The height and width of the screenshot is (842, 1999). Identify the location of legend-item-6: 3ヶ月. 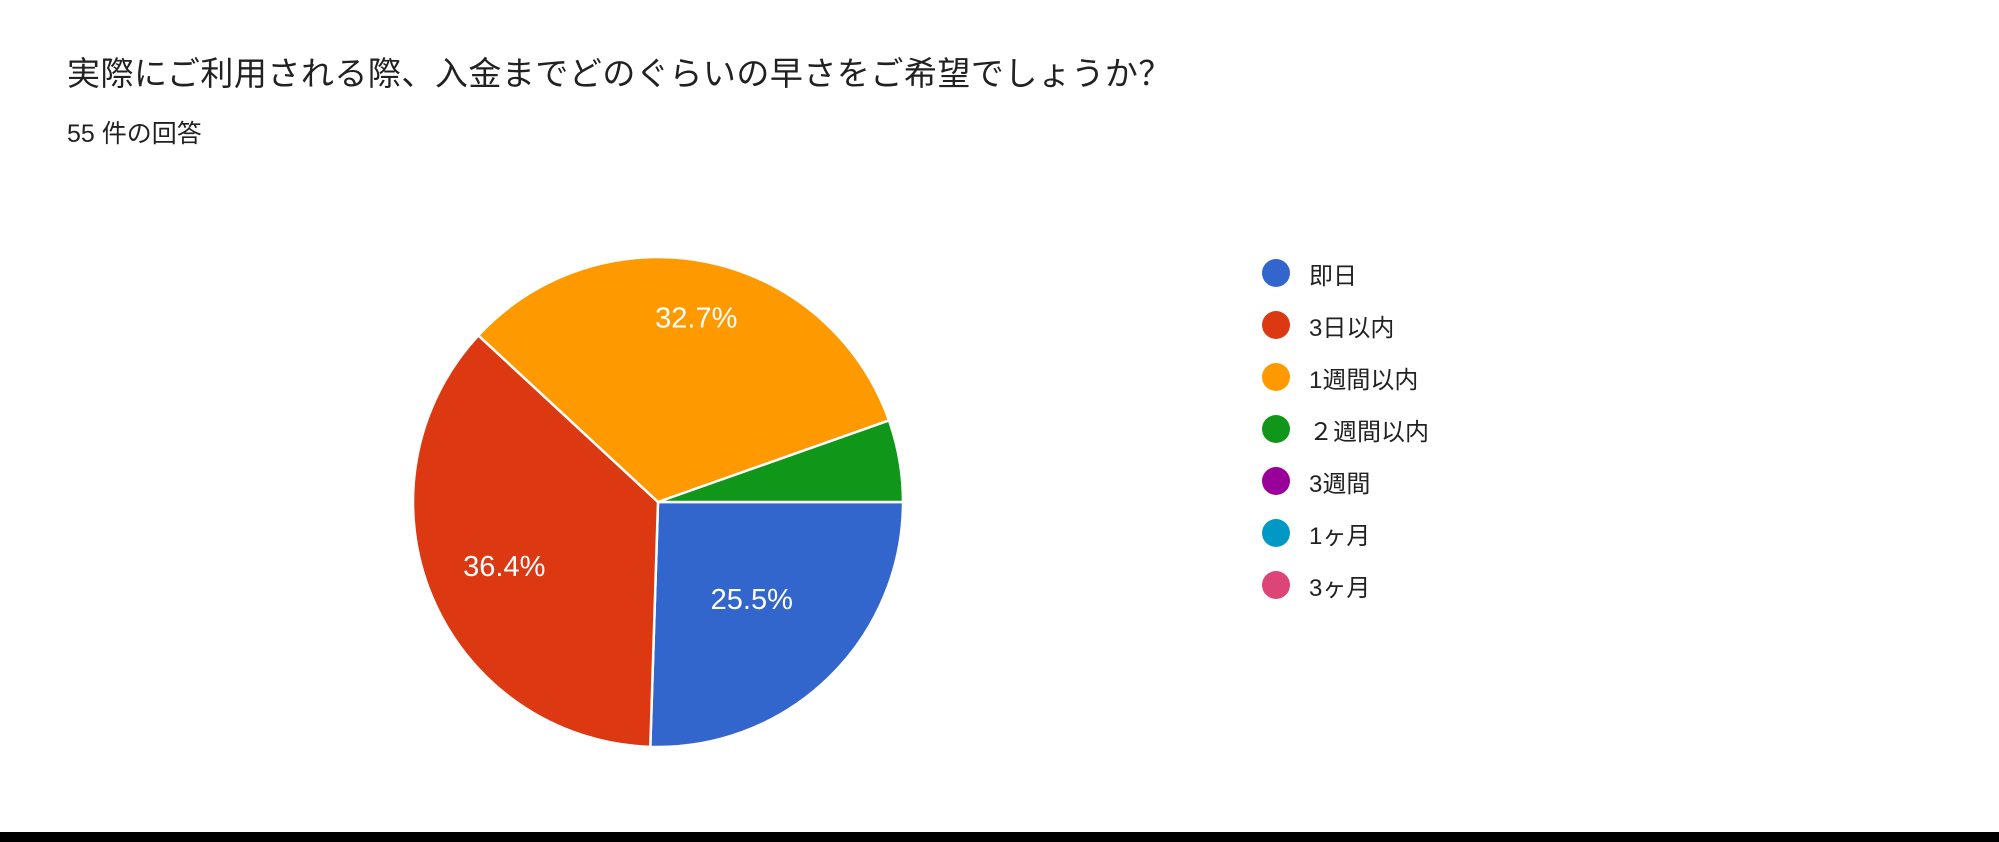
(1345, 585).